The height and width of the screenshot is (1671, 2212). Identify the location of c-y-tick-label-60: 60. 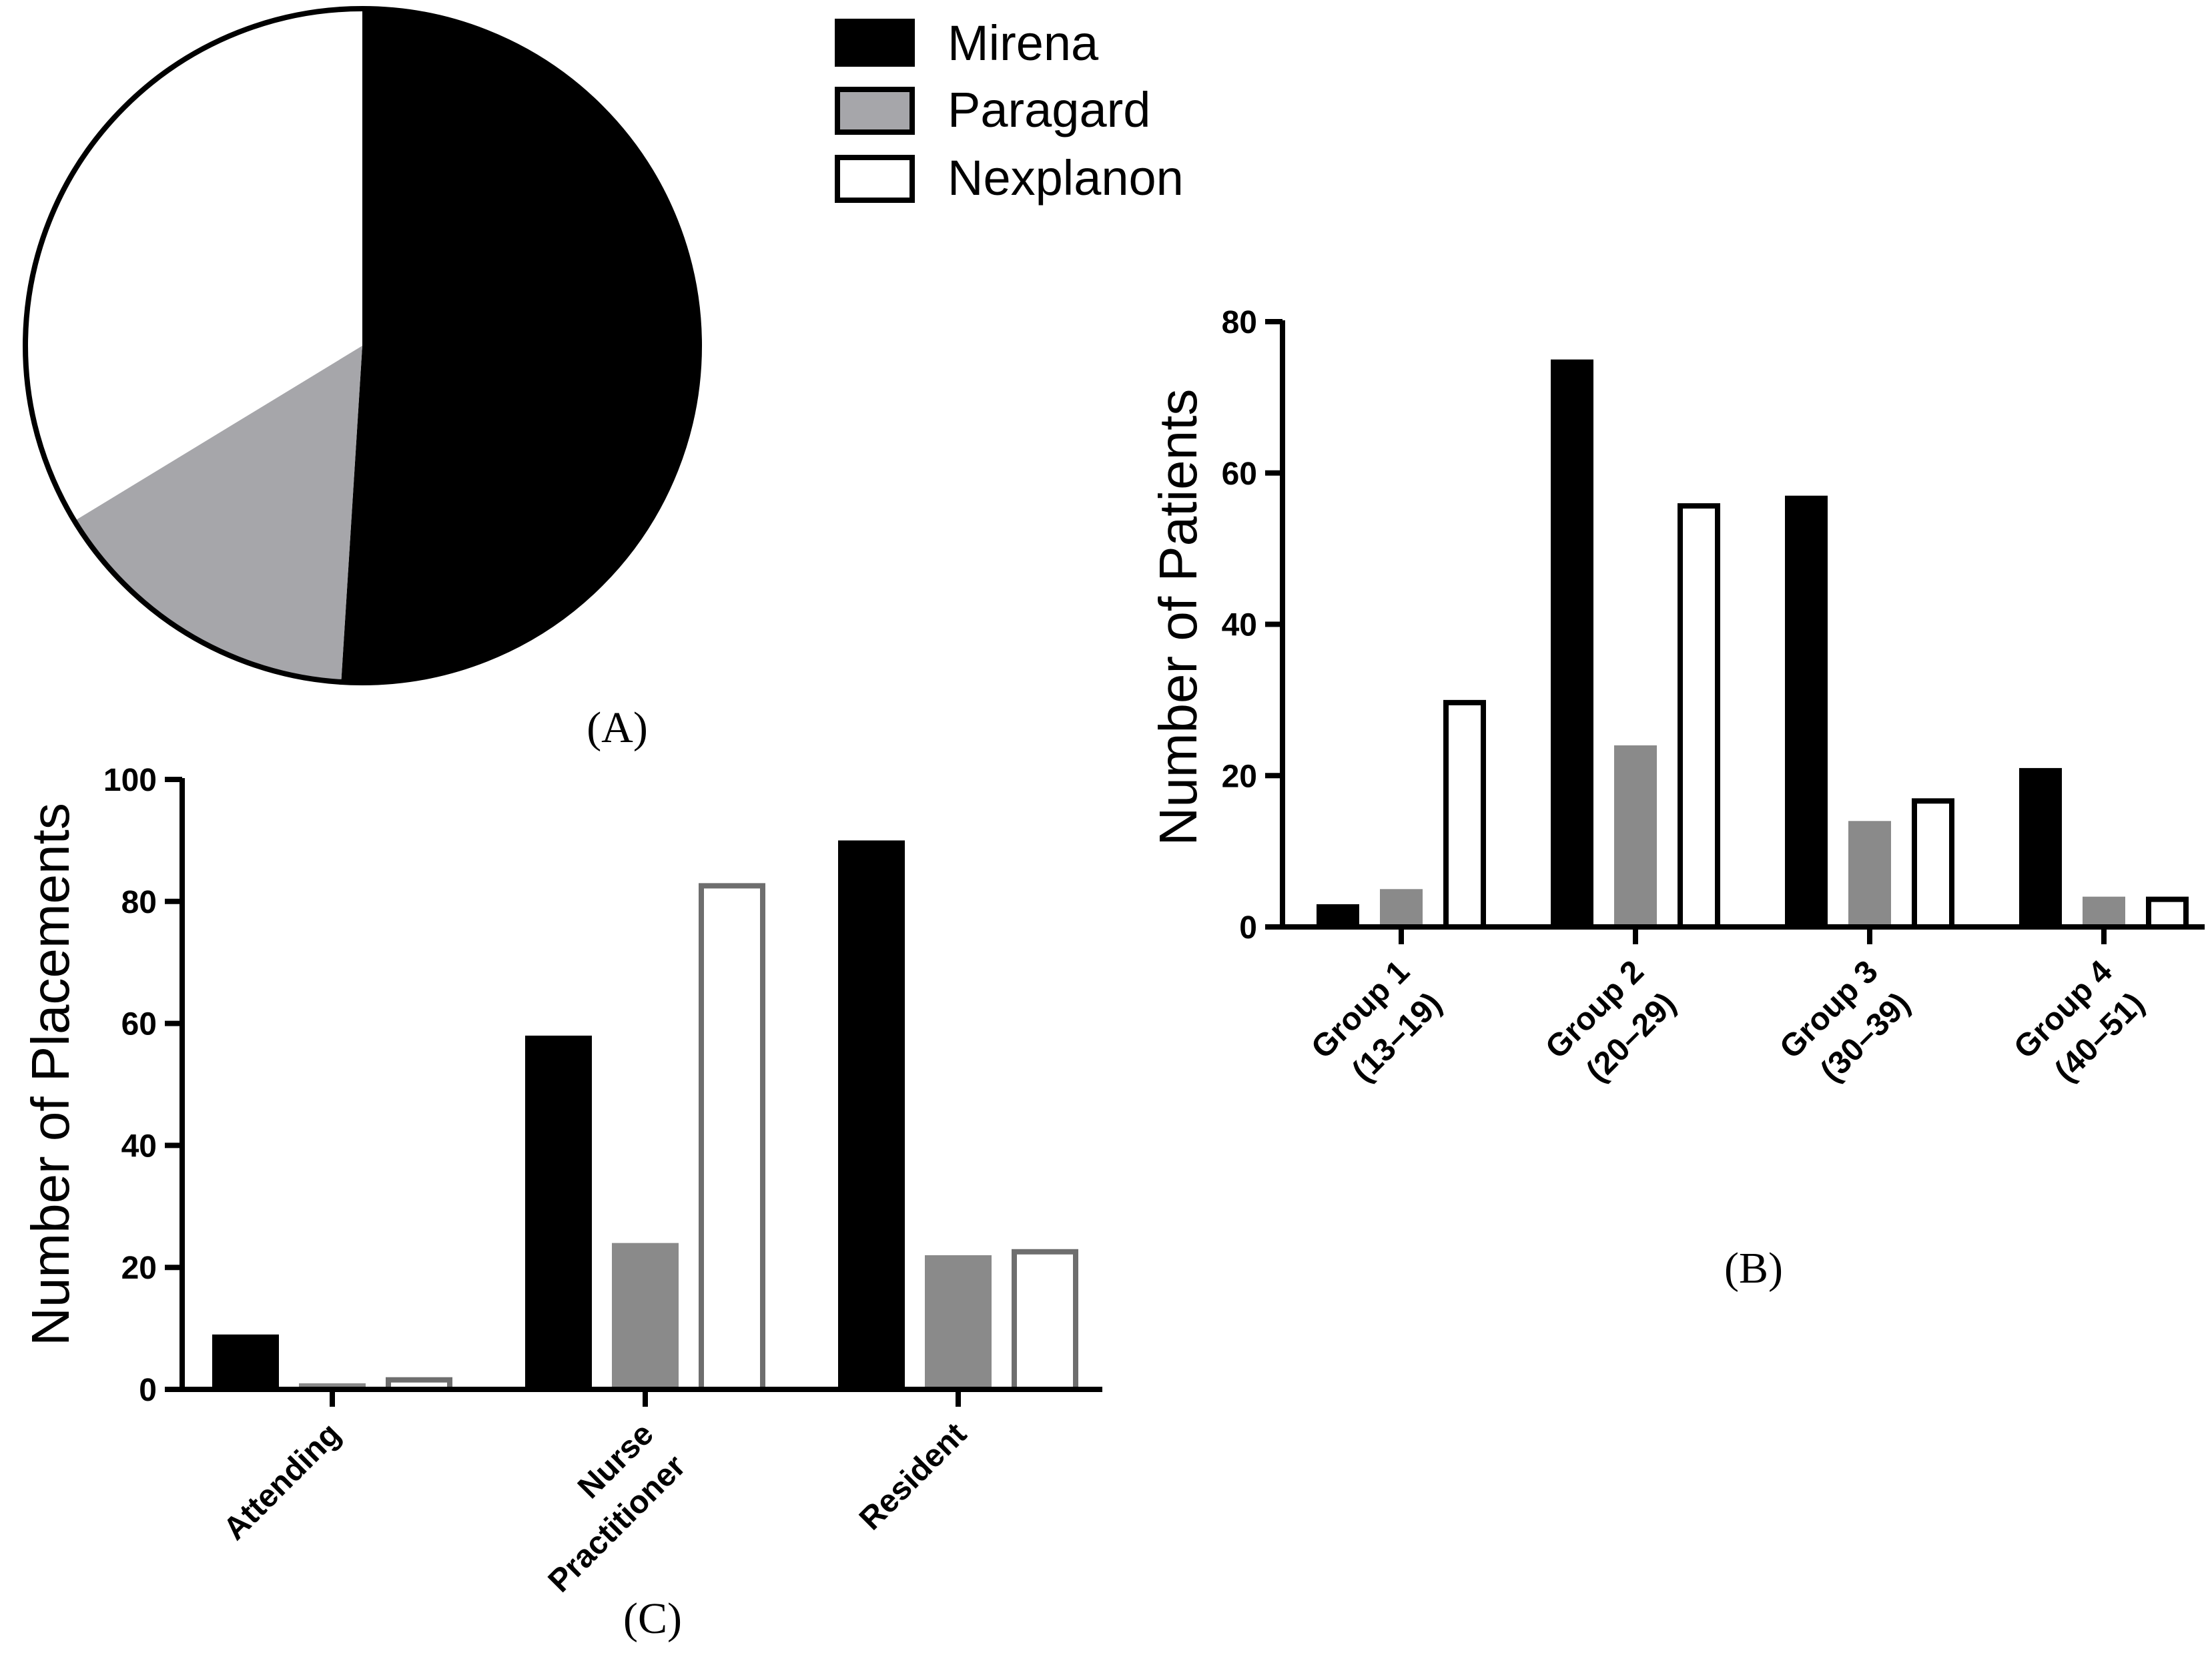
(139, 1024).